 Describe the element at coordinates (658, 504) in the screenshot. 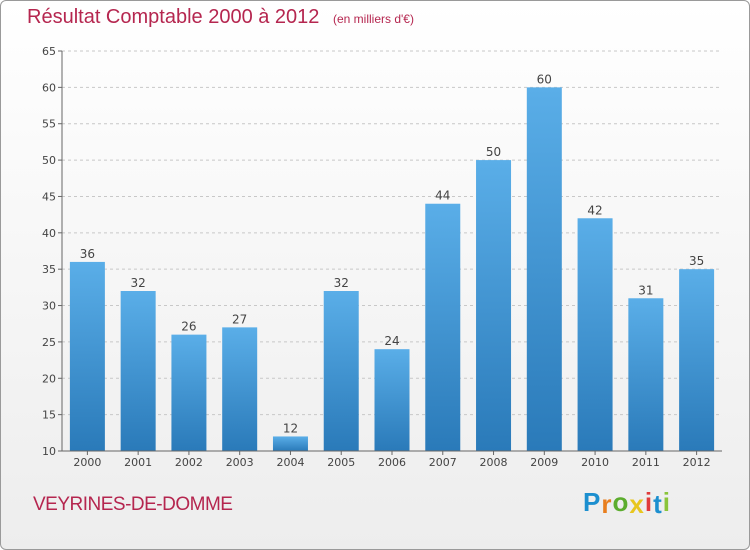

I see `logo-letter: t` at that location.